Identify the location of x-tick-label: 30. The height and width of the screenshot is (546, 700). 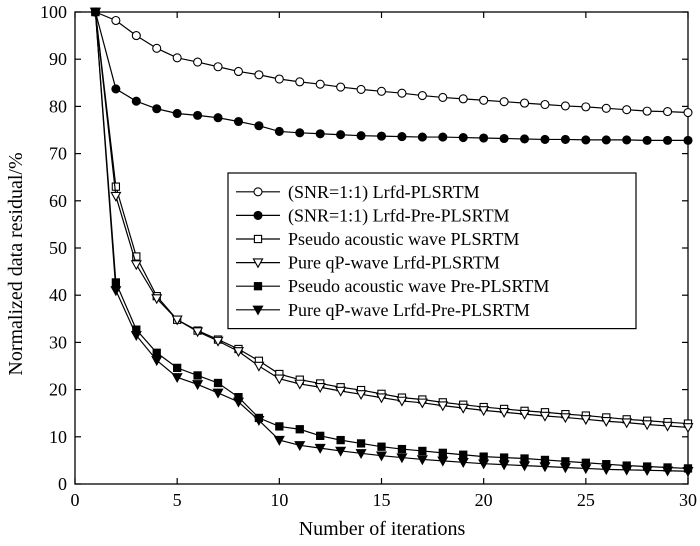
(688, 500).